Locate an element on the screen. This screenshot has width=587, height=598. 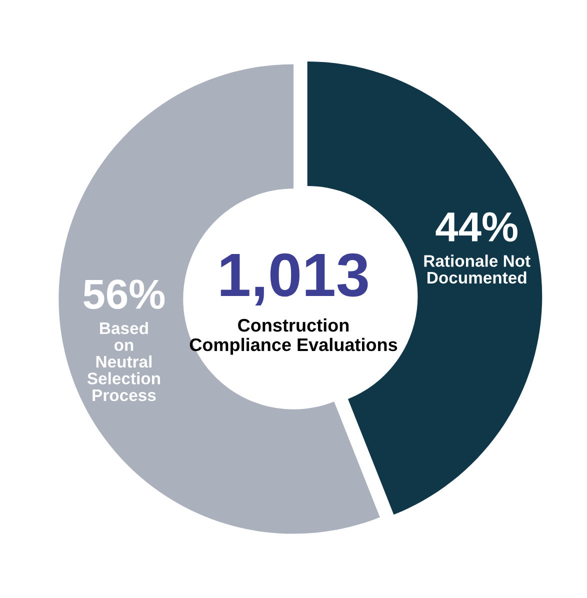
data-label: 56% is located at coordinates (124, 295).